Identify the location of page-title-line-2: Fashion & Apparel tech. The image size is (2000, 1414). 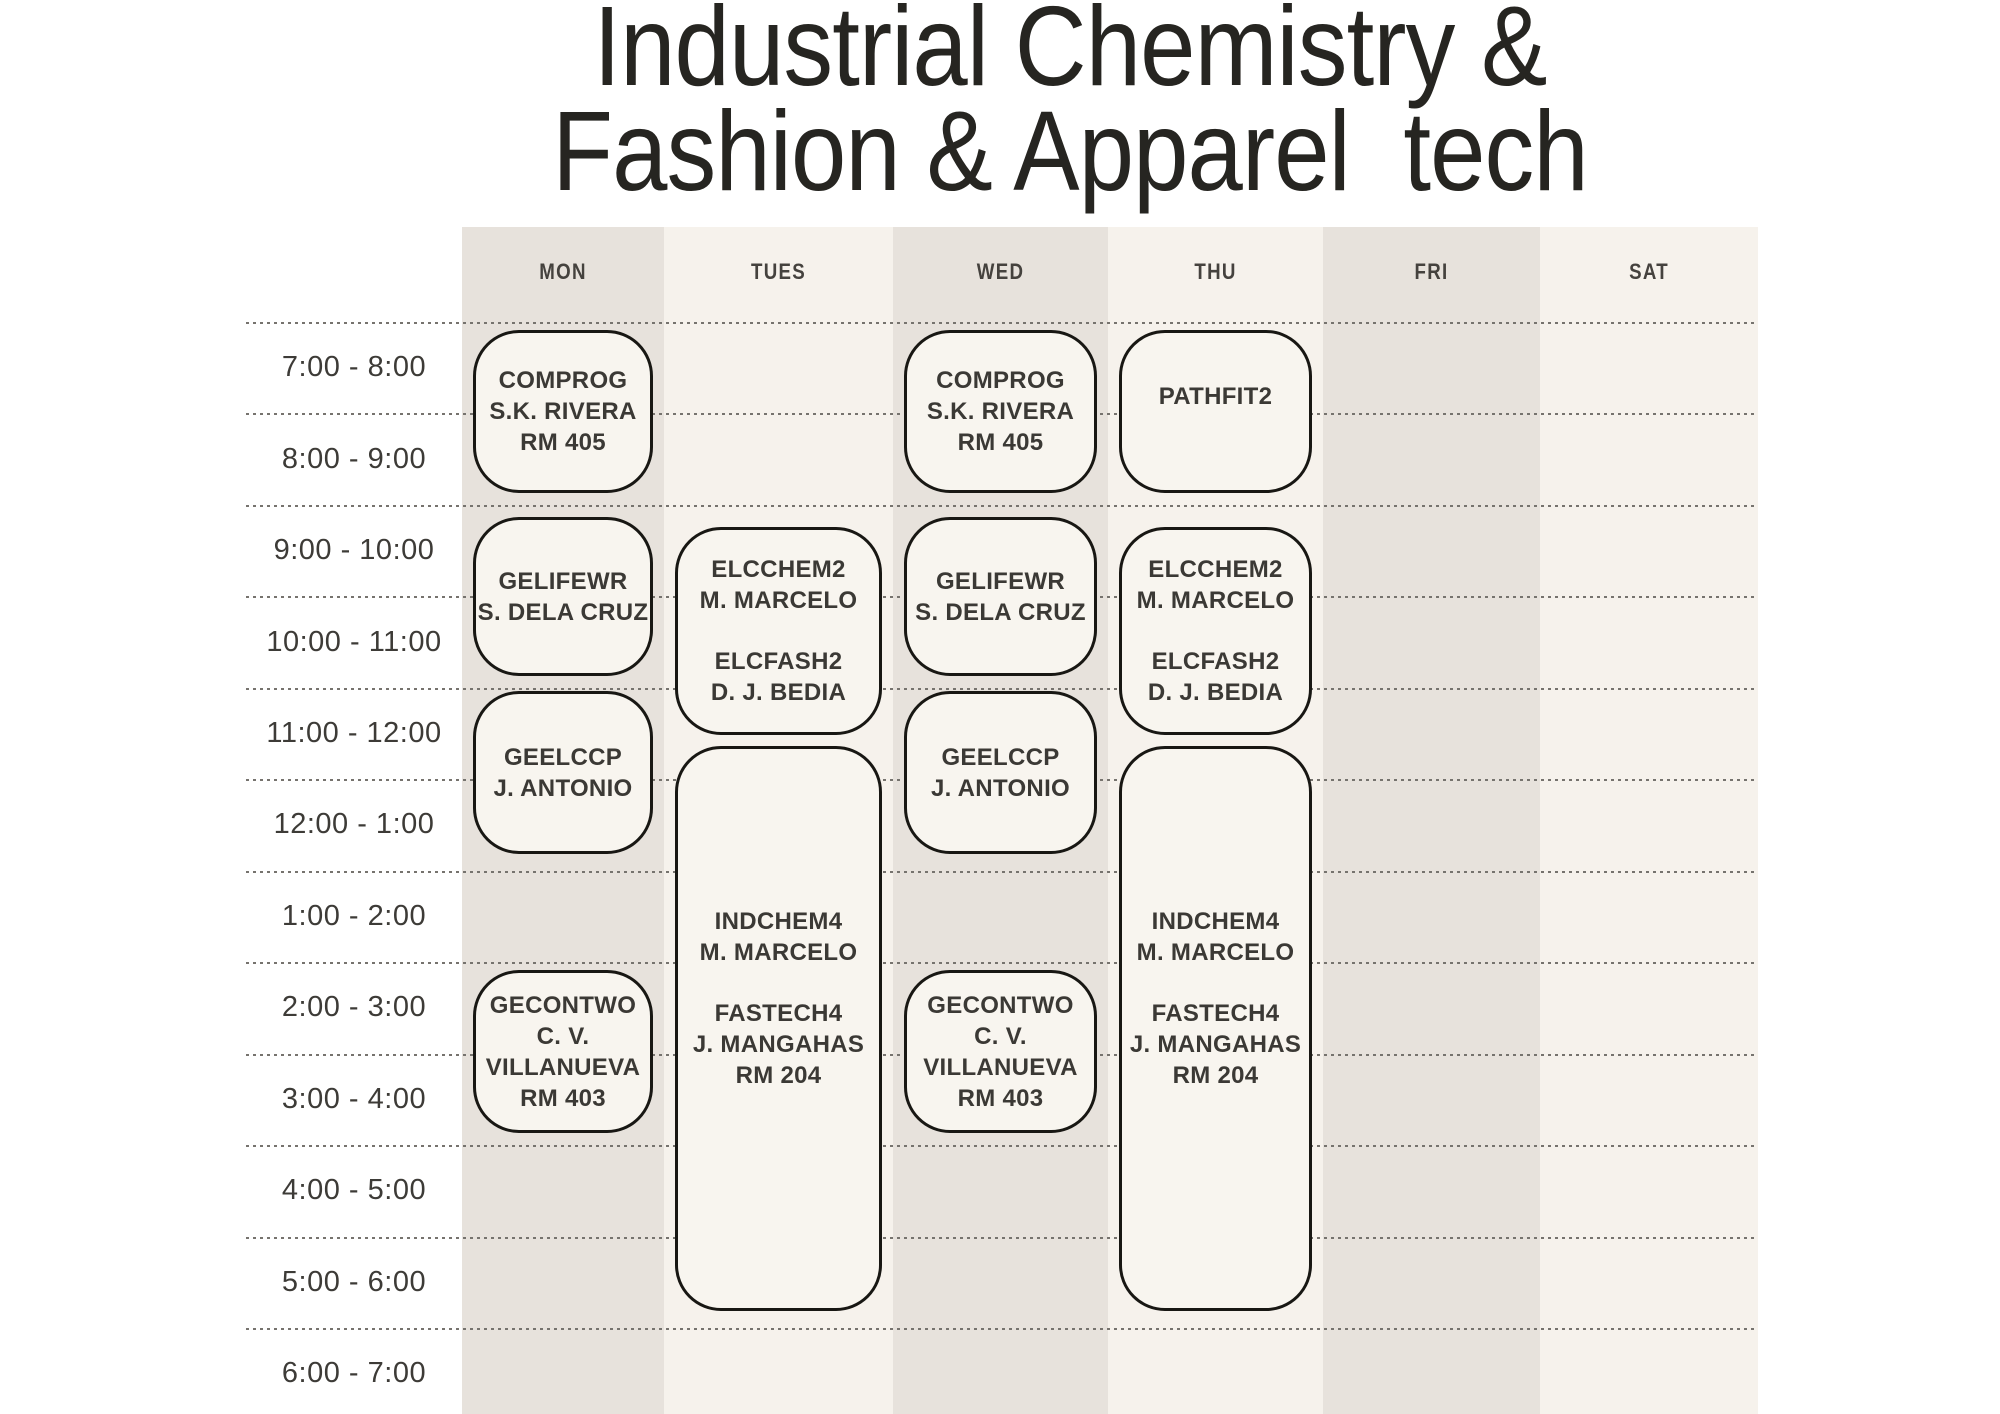
(1070, 151).